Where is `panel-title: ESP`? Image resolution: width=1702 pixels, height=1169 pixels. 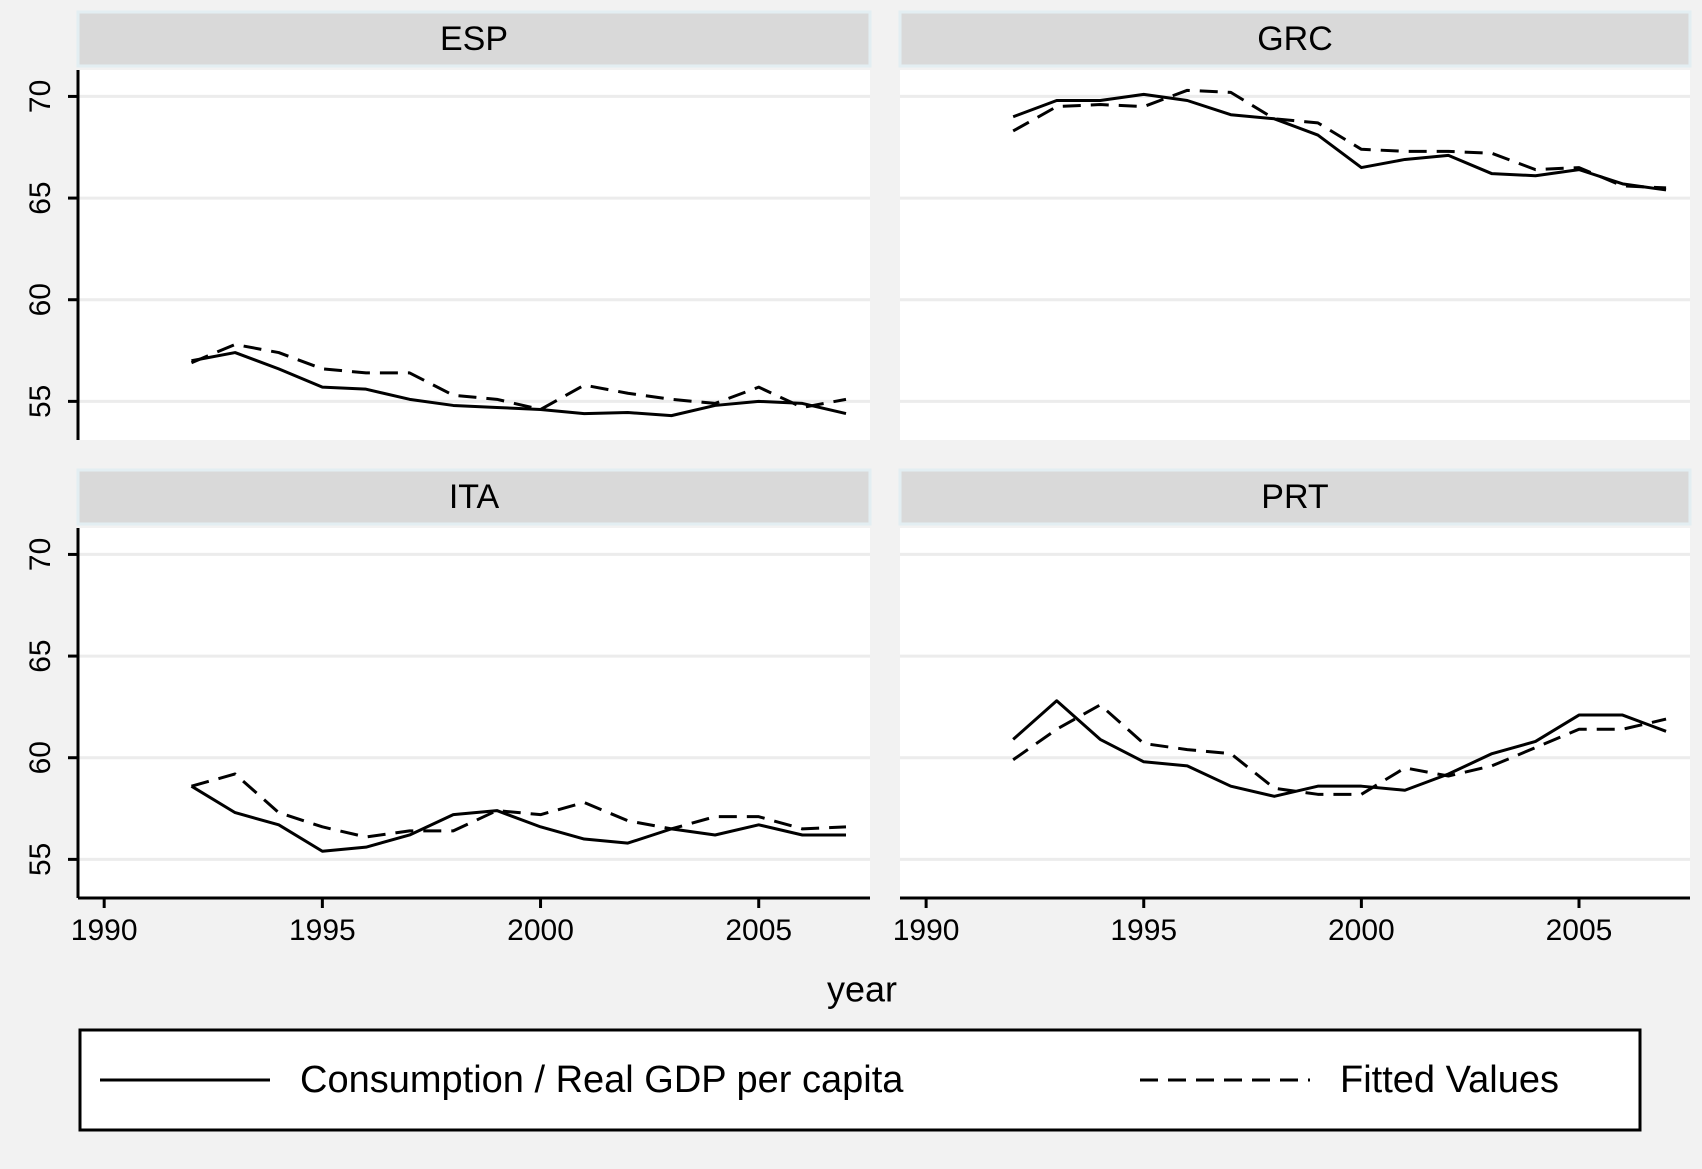 panel-title: ESP is located at coordinates (474, 39).